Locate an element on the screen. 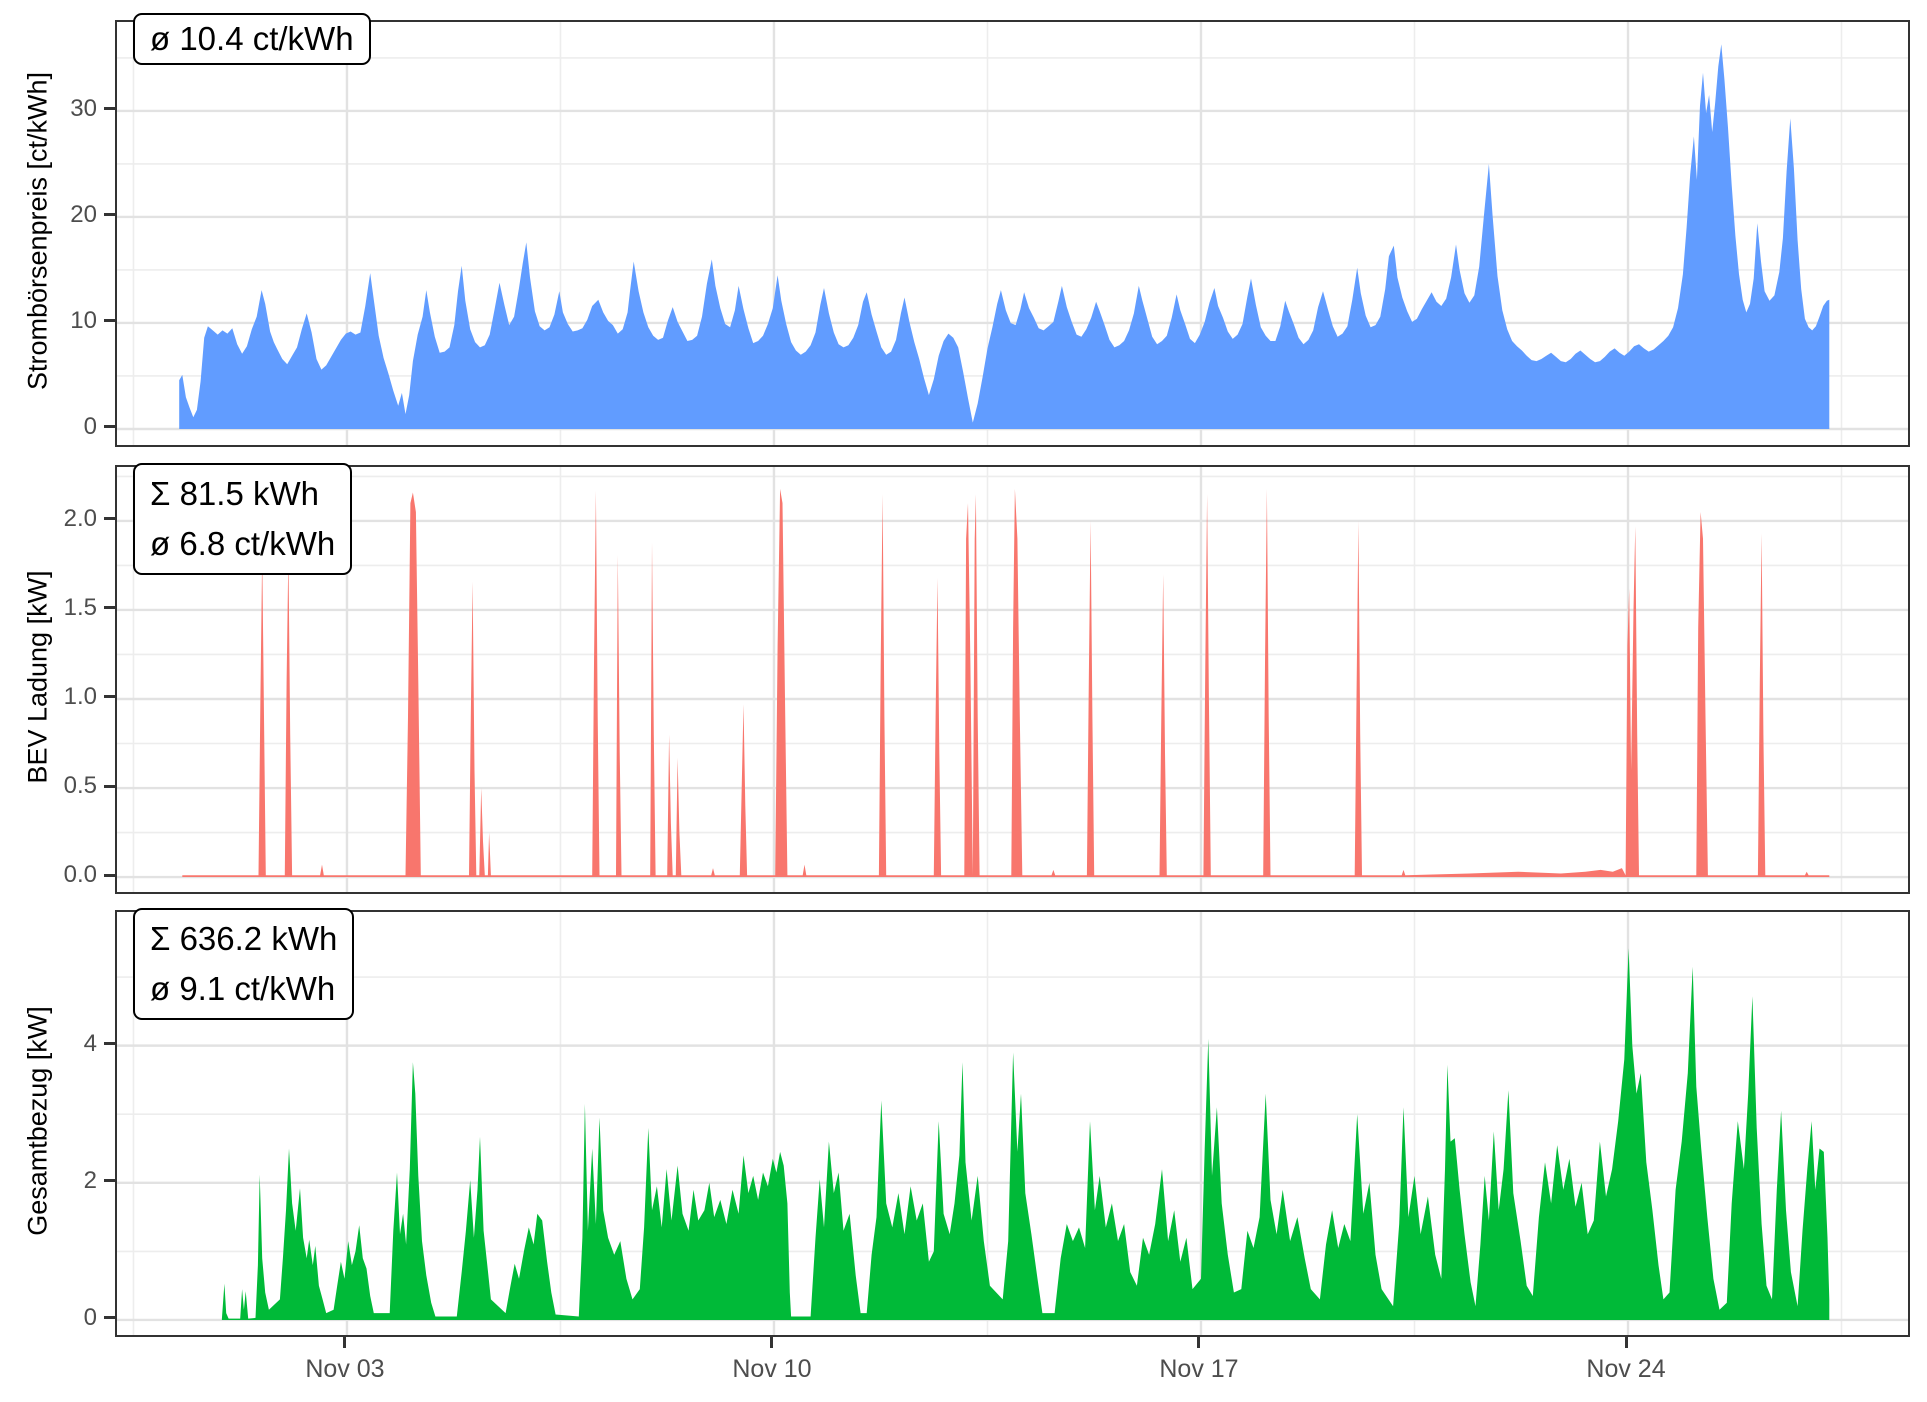 The height and width of the screenshot is (1402, 1927). y-tick-label: 10 is located at coordinates (83, 320).